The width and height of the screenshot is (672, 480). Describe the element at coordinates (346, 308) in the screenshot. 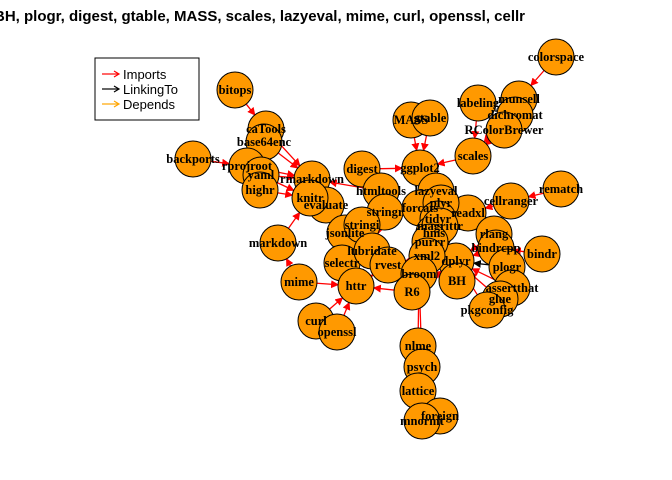

I see `edge-openssl-to-httr` at that location.